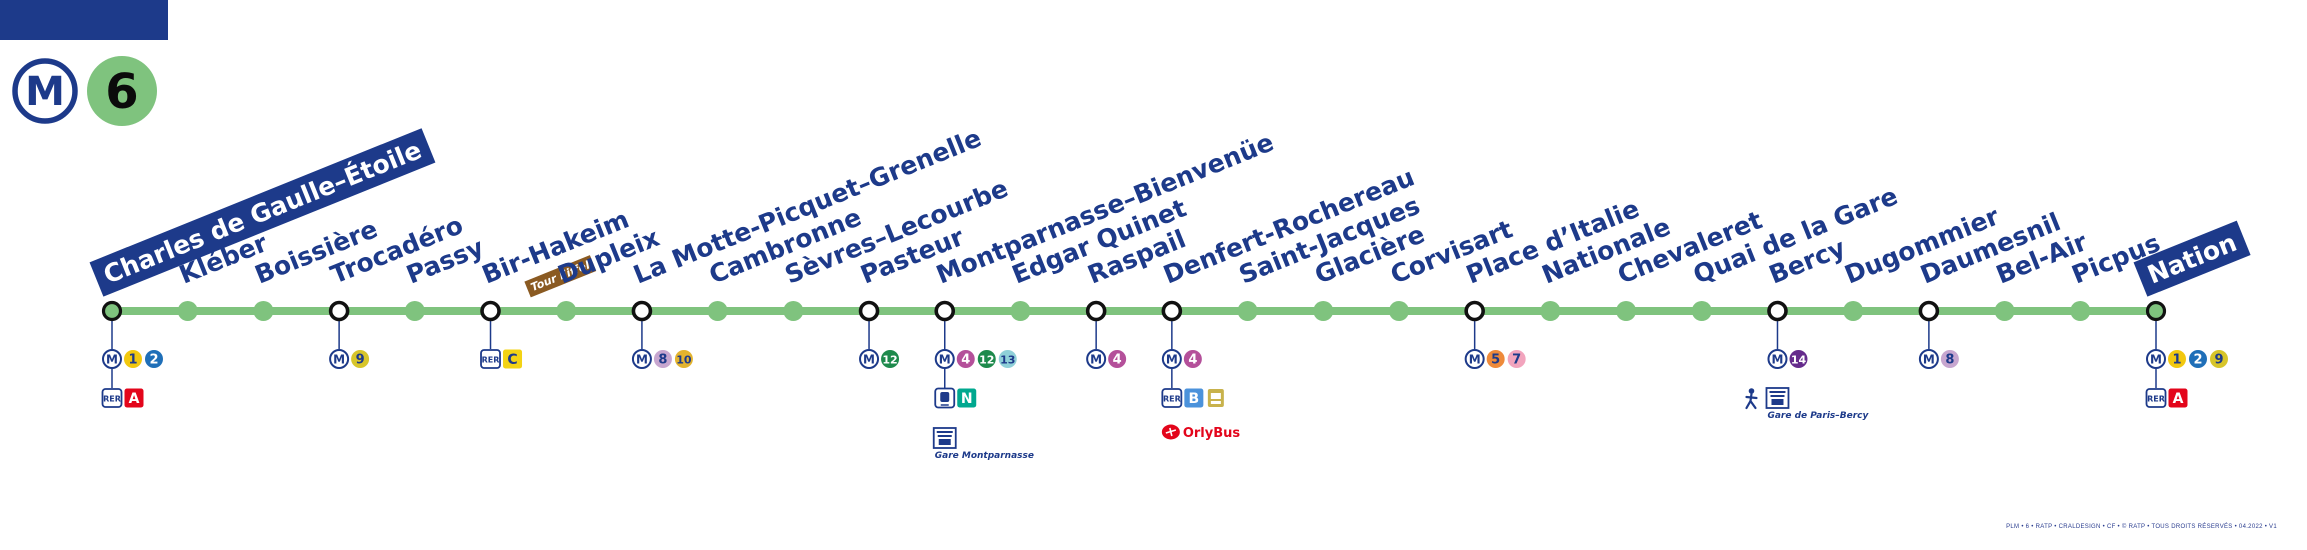 The image size is (2307, 550). What do you see at coordinates (134, 398) in the screenshot?
I see `rer-line-a-badge` at bounding box center [134, 398].